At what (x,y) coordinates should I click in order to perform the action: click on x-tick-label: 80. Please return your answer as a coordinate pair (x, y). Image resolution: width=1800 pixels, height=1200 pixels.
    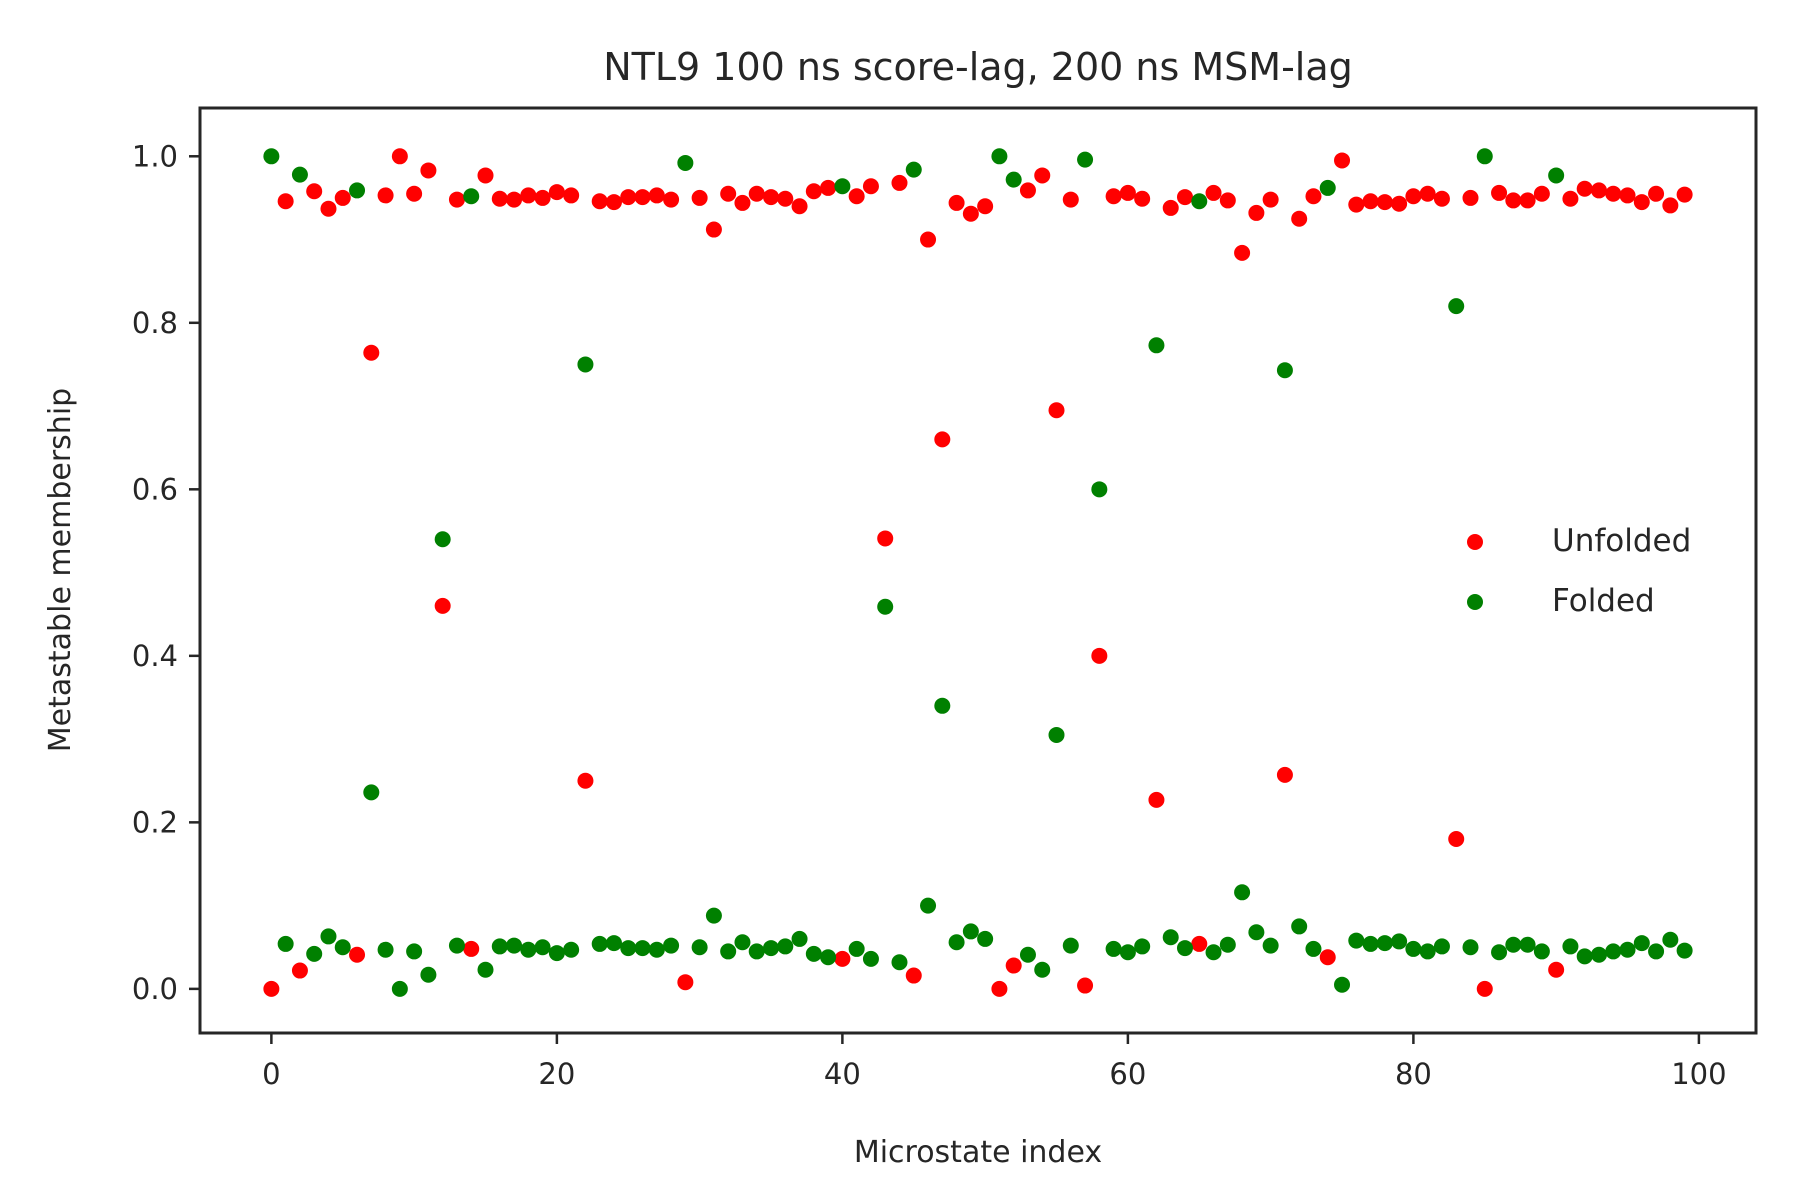
    Looking at the image, I should click on (1413, 1074).